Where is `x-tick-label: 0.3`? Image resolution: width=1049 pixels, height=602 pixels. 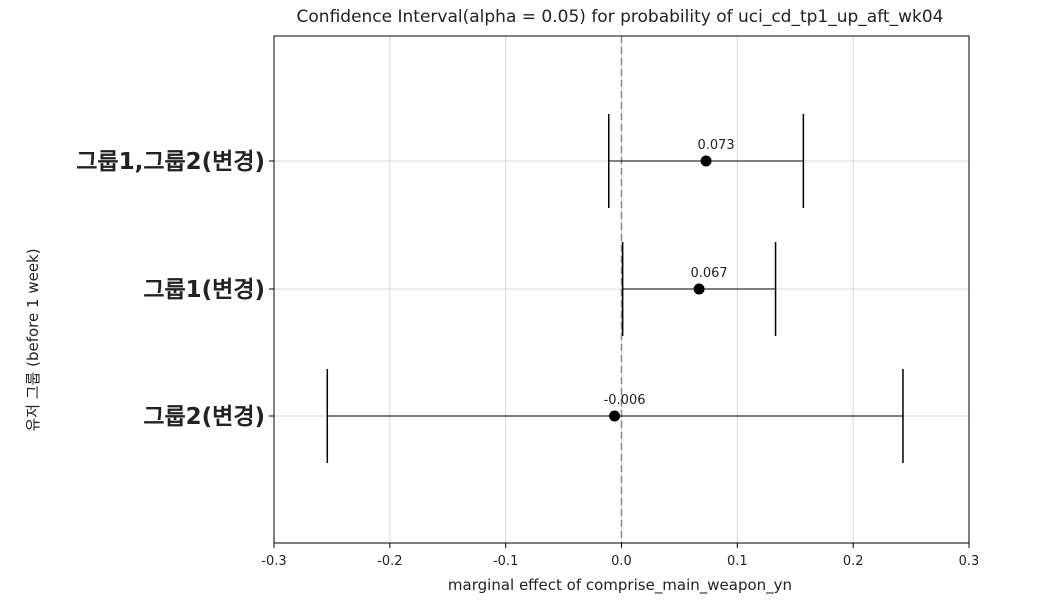
x-tick-label: 0.3 is located at coordinates (969, 561).